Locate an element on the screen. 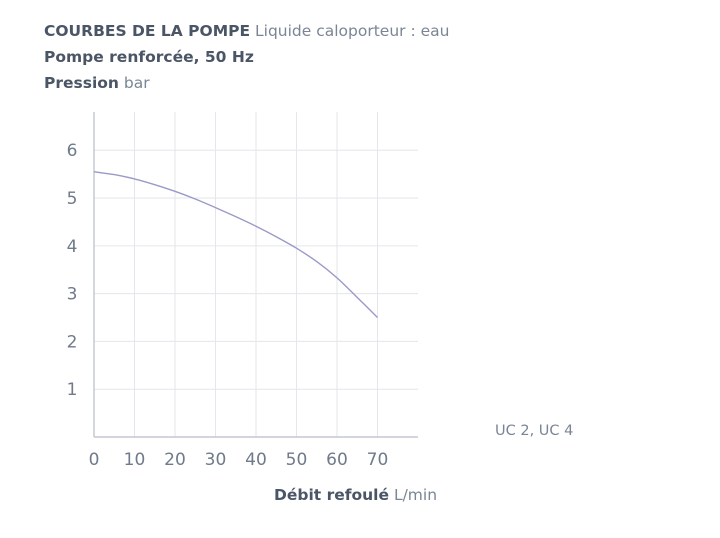 The width and height of the screenshot is (720, 538). y-tick-label-3: 3 is located at coordinates (72, 295).